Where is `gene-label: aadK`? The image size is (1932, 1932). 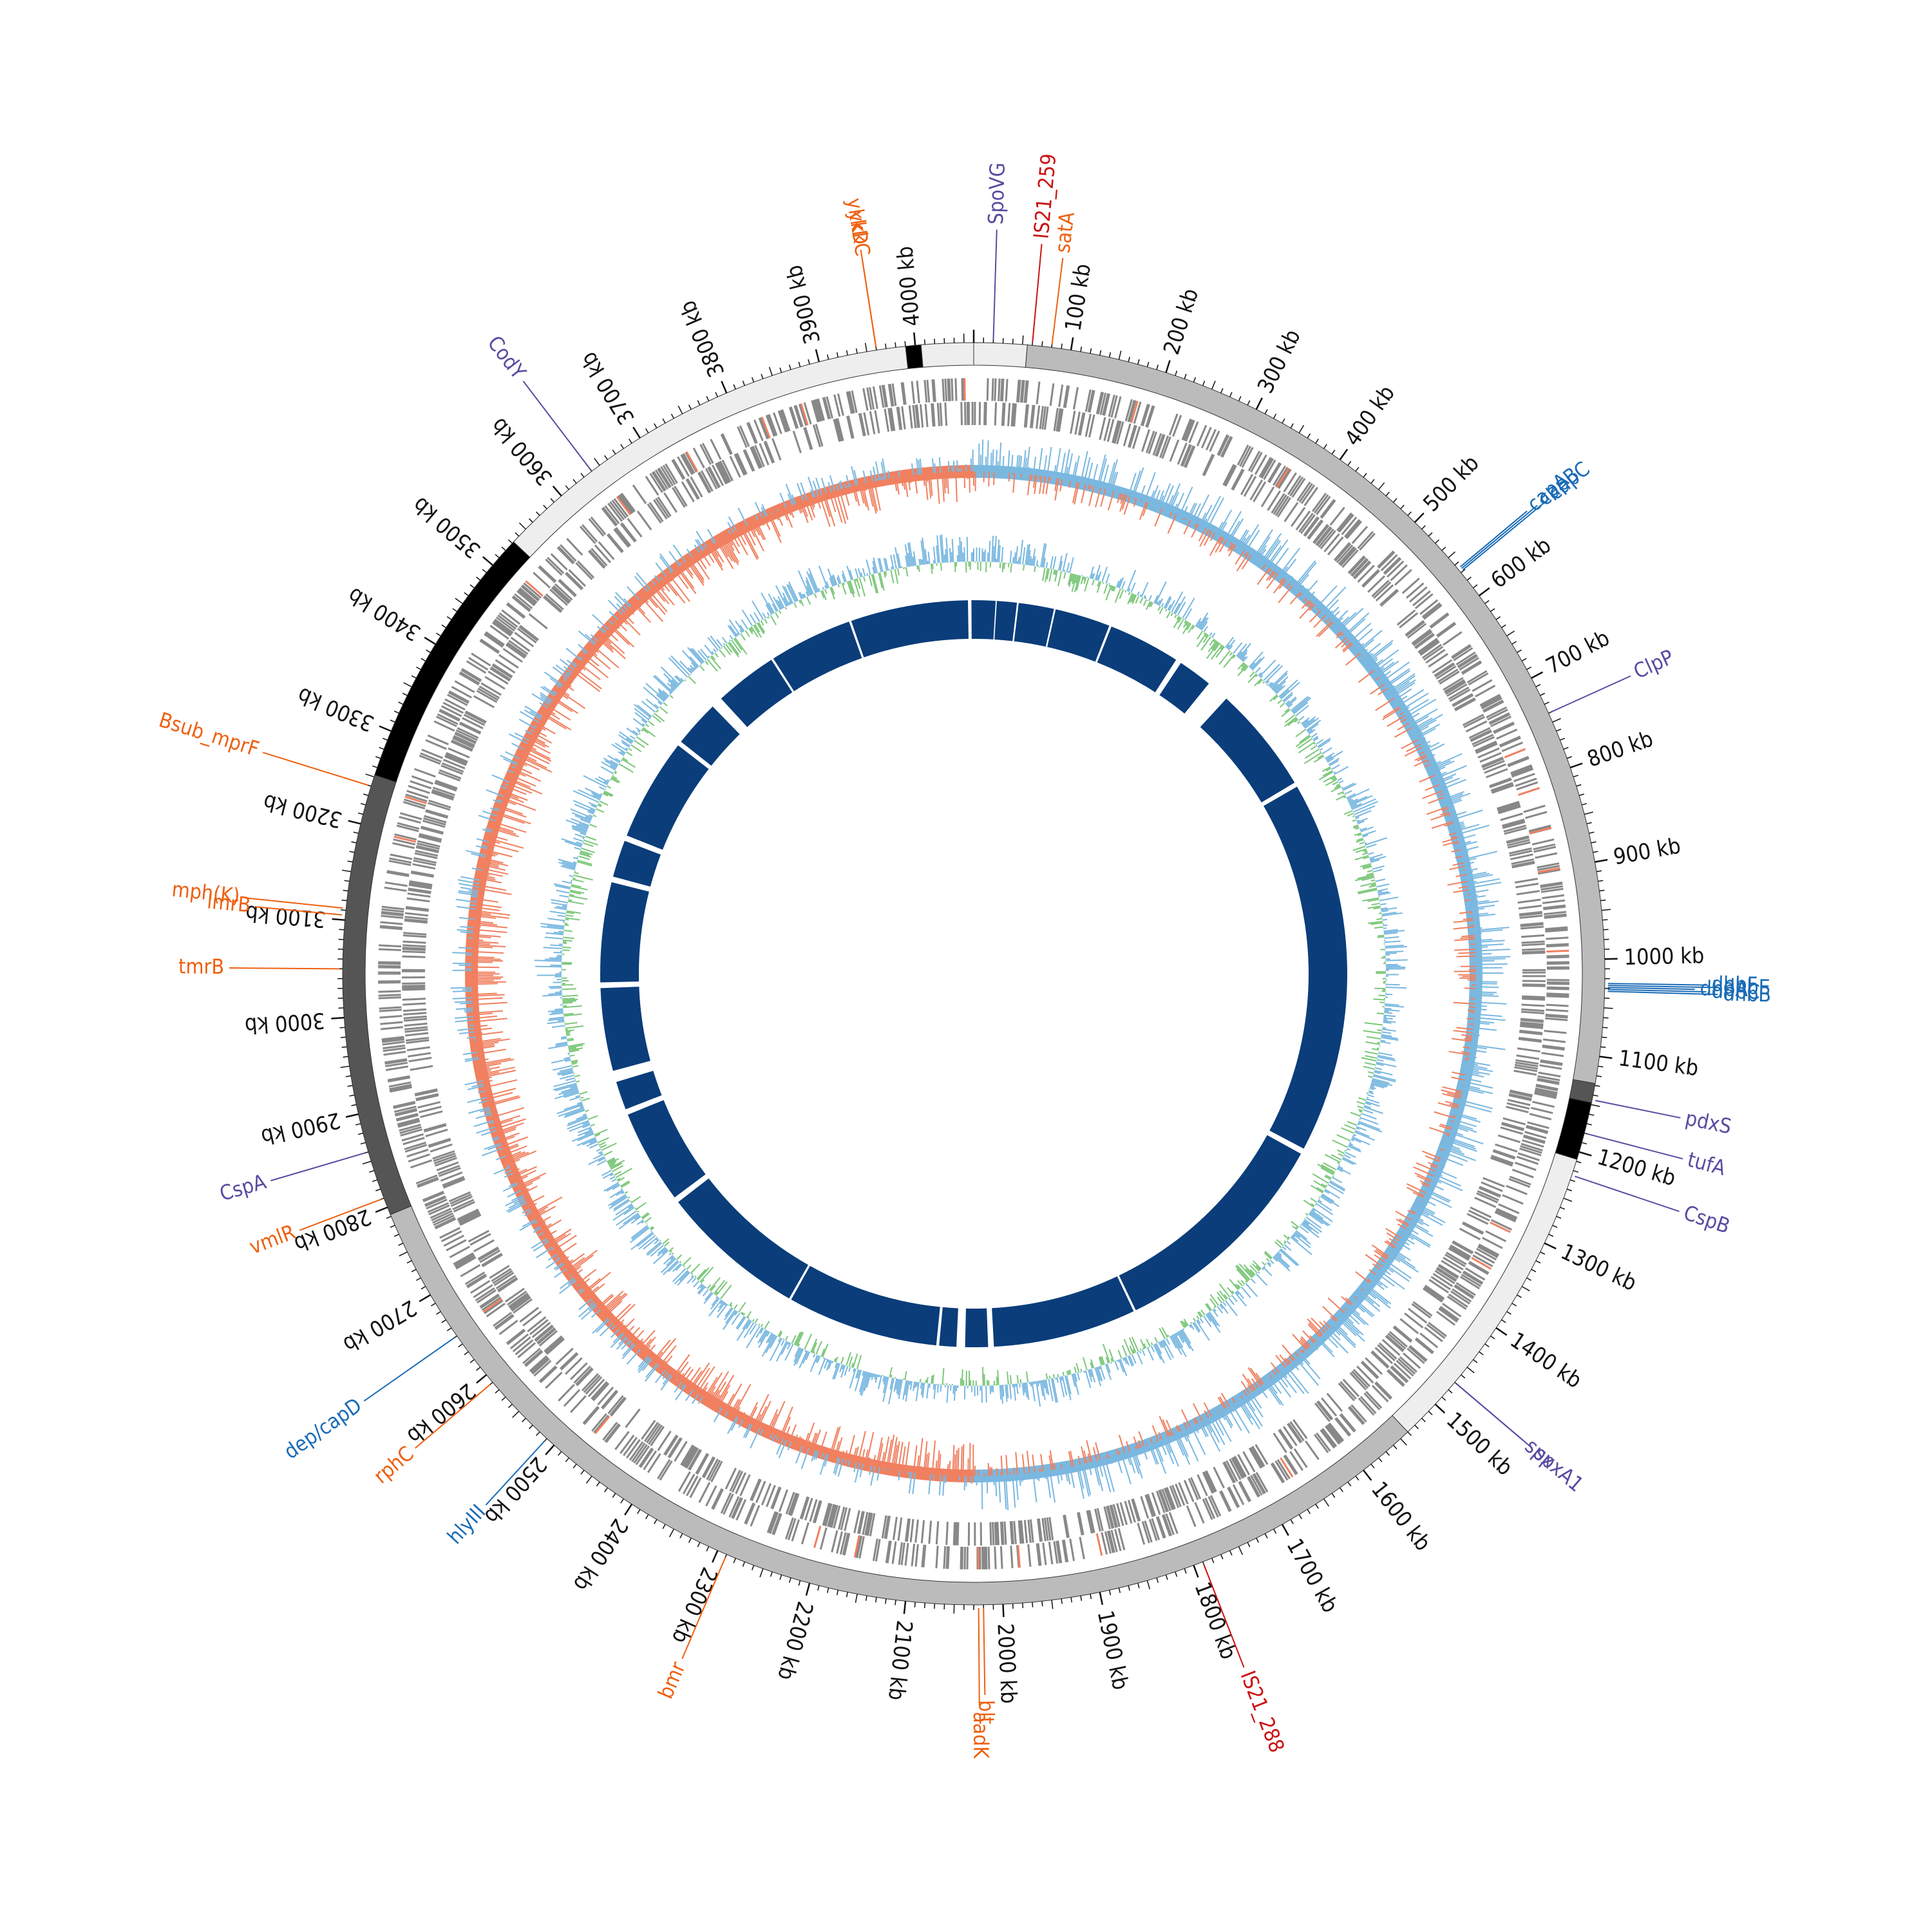 gene-label: aadK is located at coordinates (981, 1735).